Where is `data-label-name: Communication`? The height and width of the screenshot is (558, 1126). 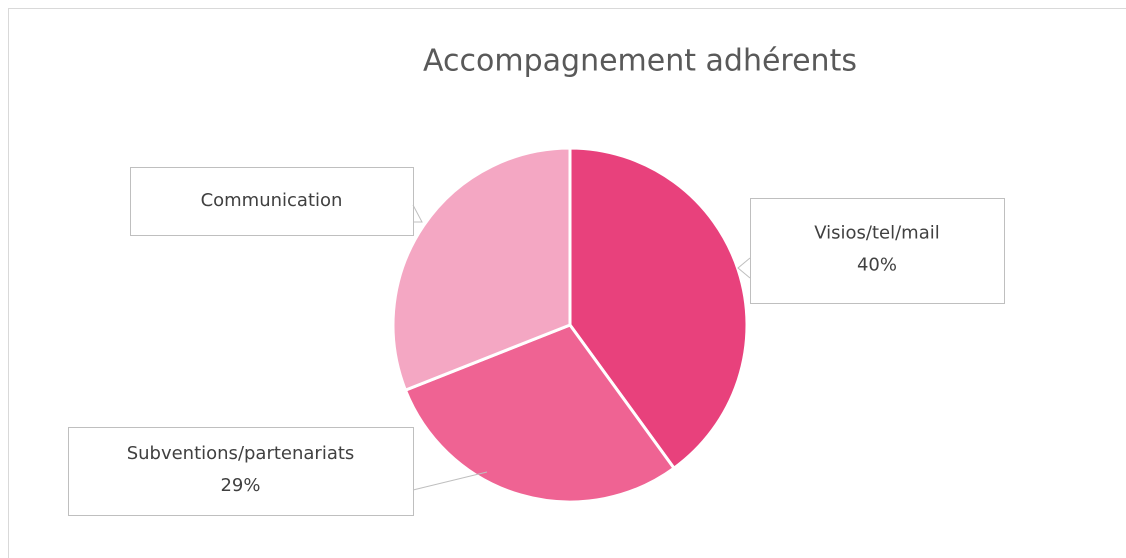 data-label-name: Communication is located at coordinates (272, 200).